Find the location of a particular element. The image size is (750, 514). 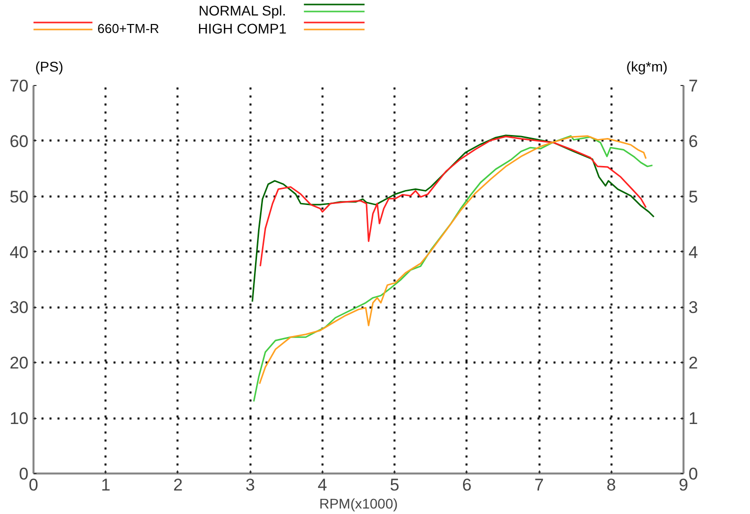

y2-tick-label: 4 is located at coordinates (693, 252).